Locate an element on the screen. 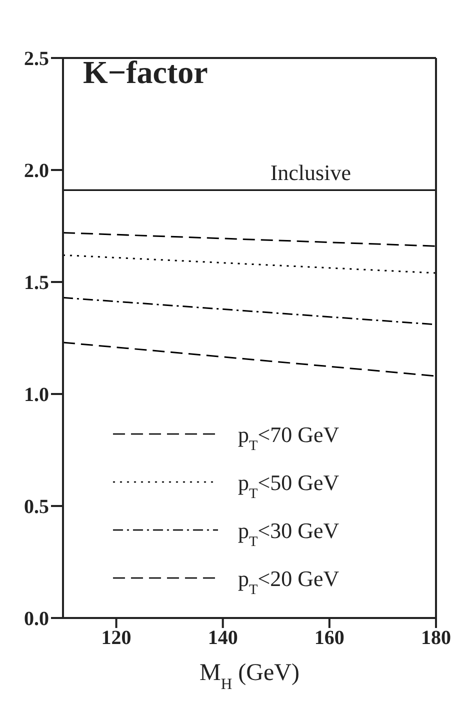 The height and width of the screenshot is (707, 466). legend-label: p$_{T}$<50 GeV is located at coordinates (289, 486).